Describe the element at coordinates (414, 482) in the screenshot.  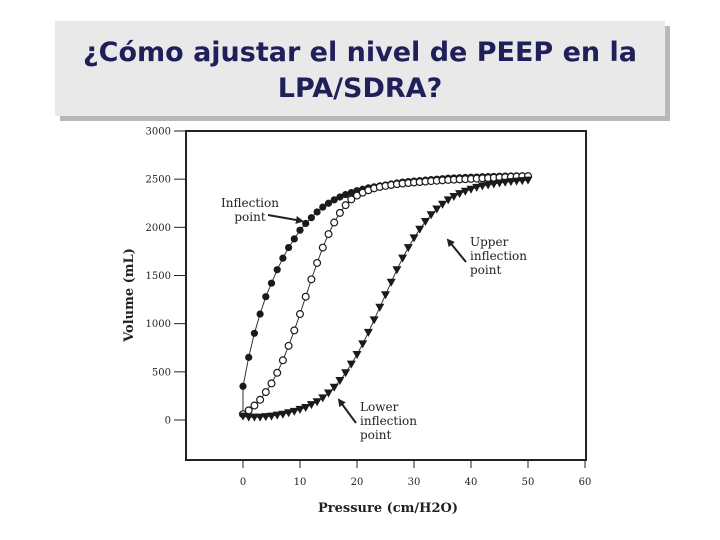
I see `x-tick-label: 30` at that location.